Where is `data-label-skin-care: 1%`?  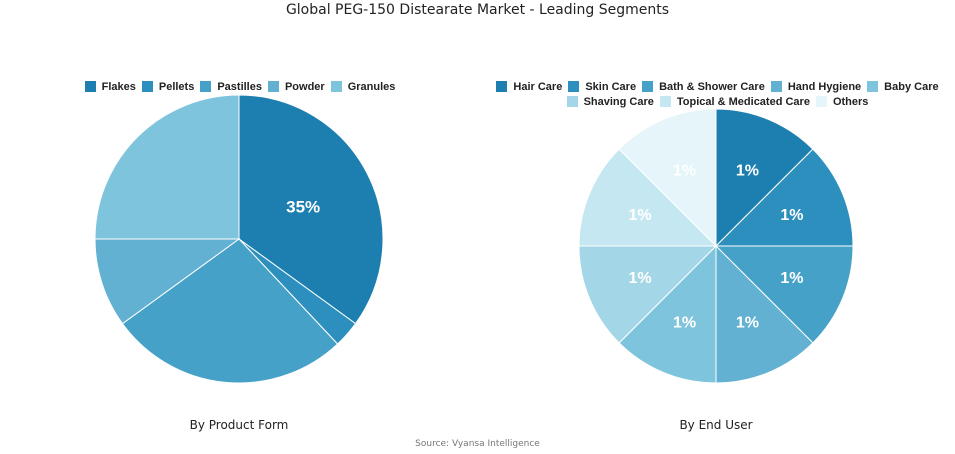
data-label-skin-care: 1% is located at coordinates (791, 215).